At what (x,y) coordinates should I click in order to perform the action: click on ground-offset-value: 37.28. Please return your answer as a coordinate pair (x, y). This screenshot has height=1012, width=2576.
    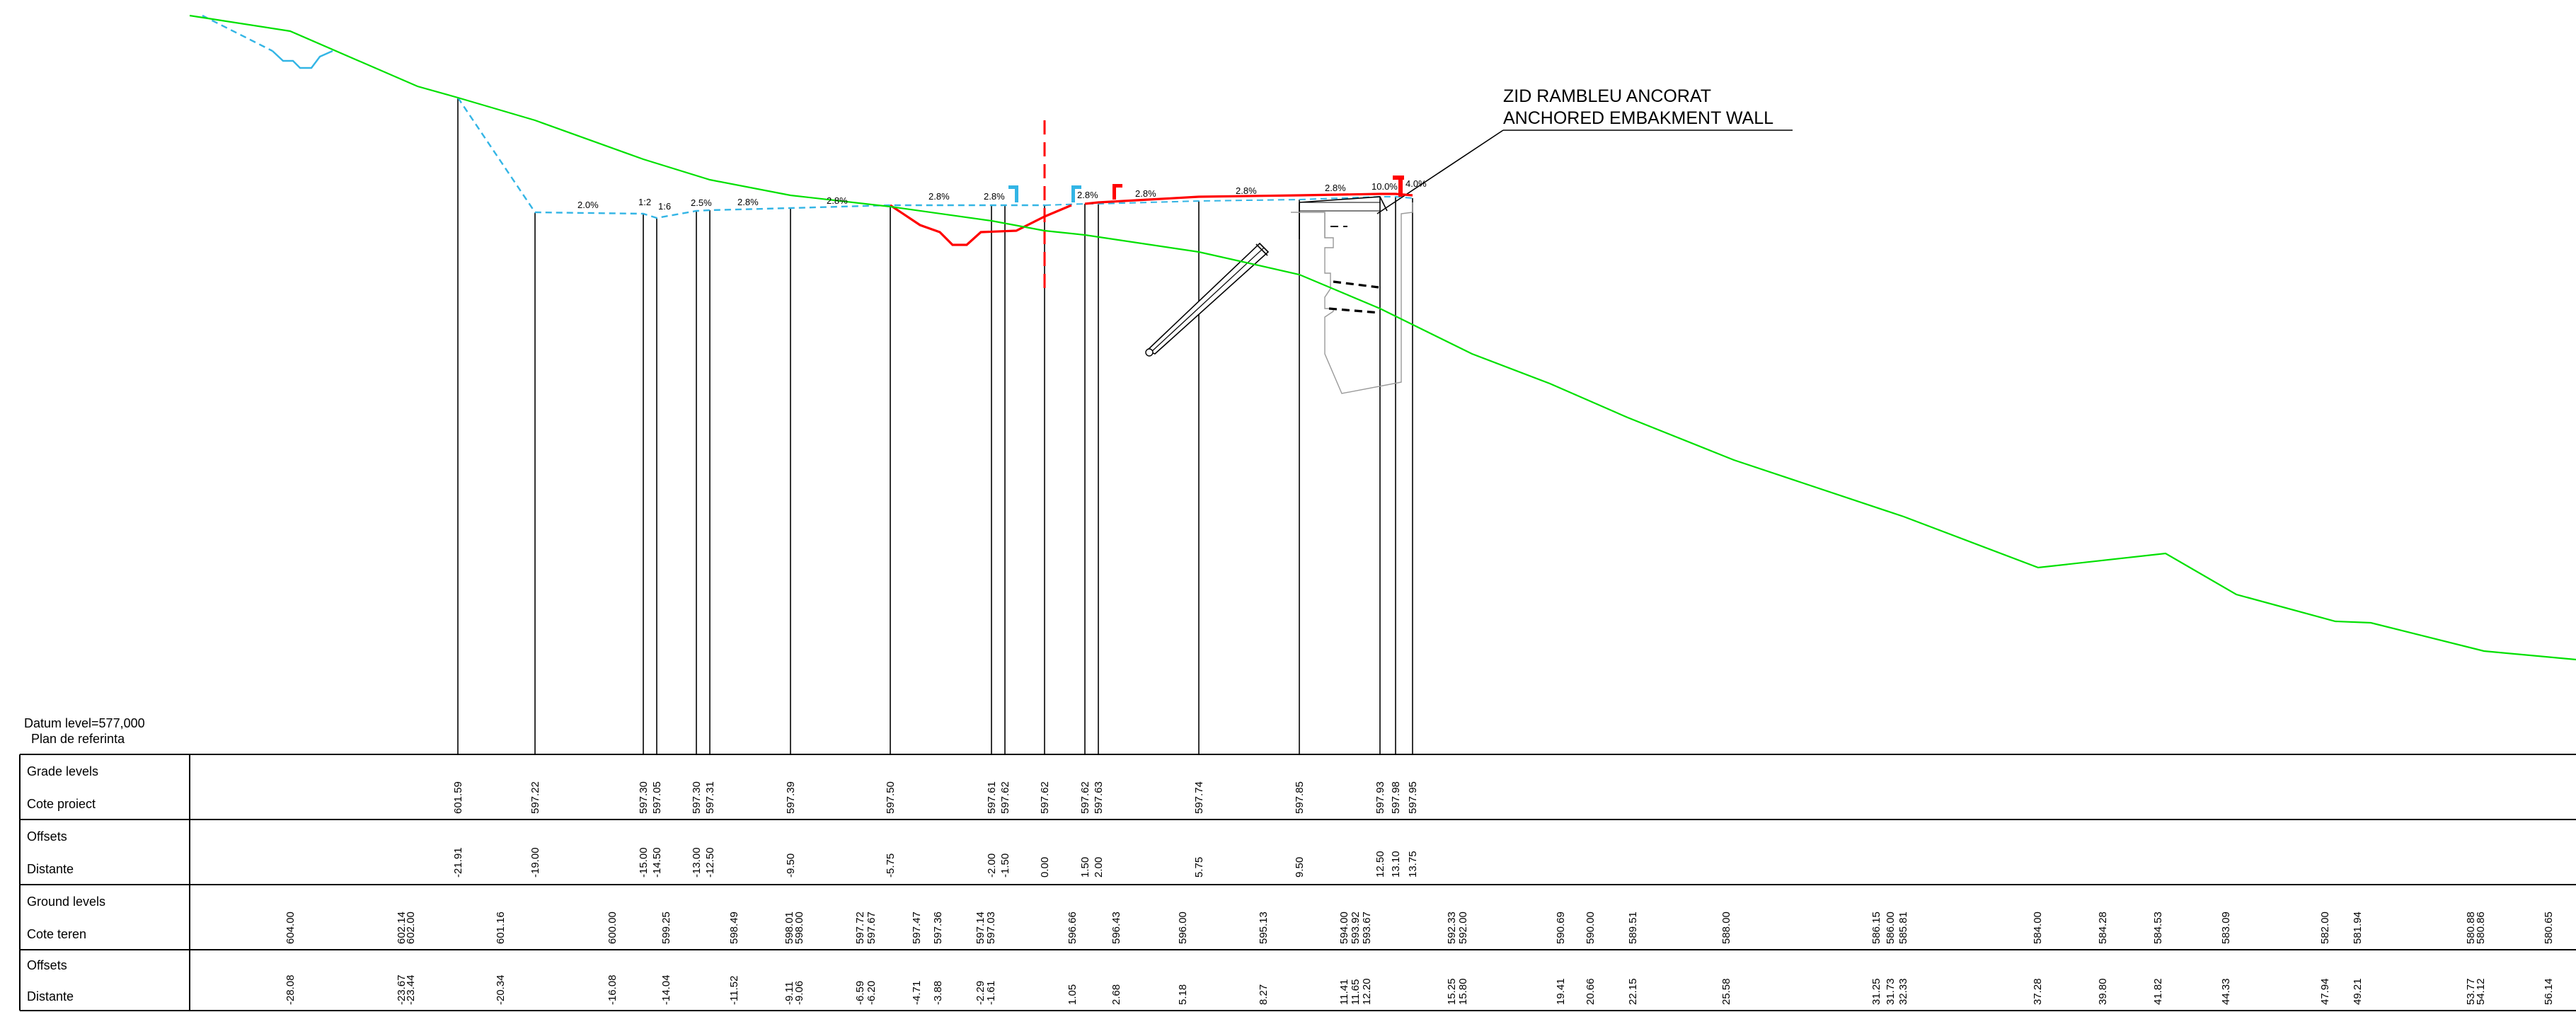
    Looking at the image, I should click on (2038, 992).